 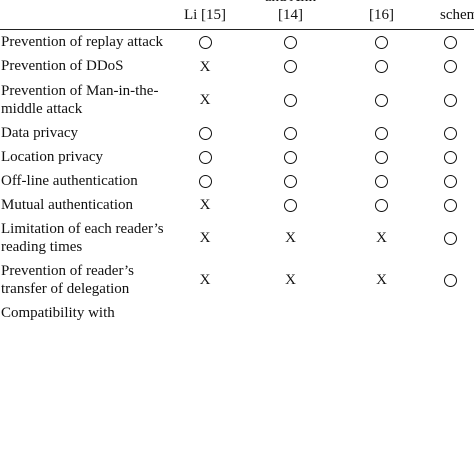 What do you see at coordinates (52, 156) in the screenshot?
I see `row-label: Location privacy` at bounding box center [52, 156].